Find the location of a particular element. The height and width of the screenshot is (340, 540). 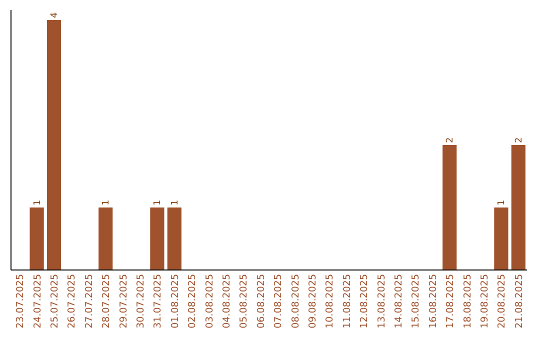

x-tick-label: 04.08.2025 is located at coordinates (227, 301).